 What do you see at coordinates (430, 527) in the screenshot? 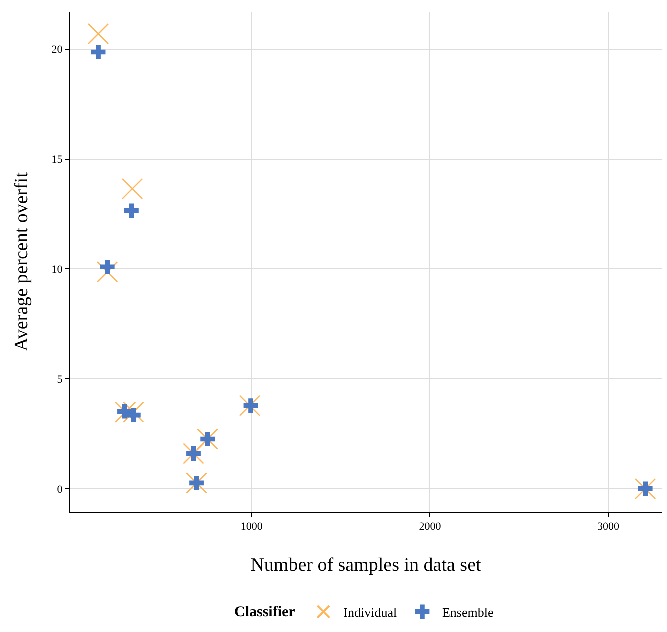
I see `x-tick-label: 2000` at bounding box center [430, 527].